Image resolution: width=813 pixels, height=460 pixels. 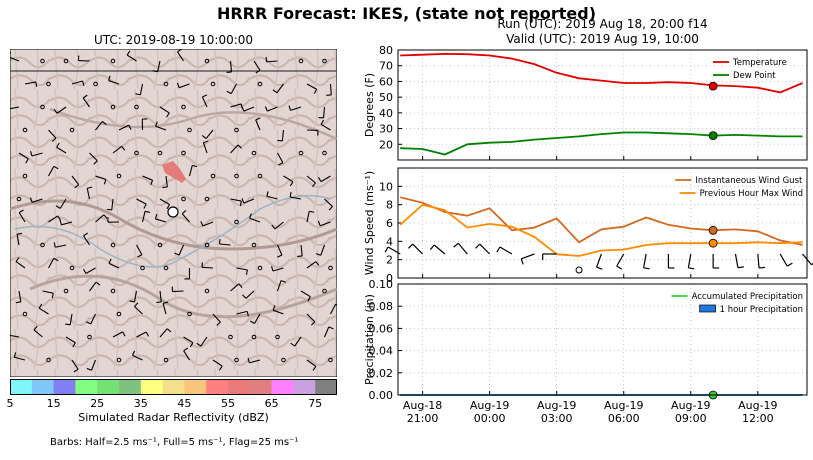 What do you see at coordinates (315, 403) in the screenshot?
I see `colorbar-tick-label: 75` at bounding box center [315, 403].